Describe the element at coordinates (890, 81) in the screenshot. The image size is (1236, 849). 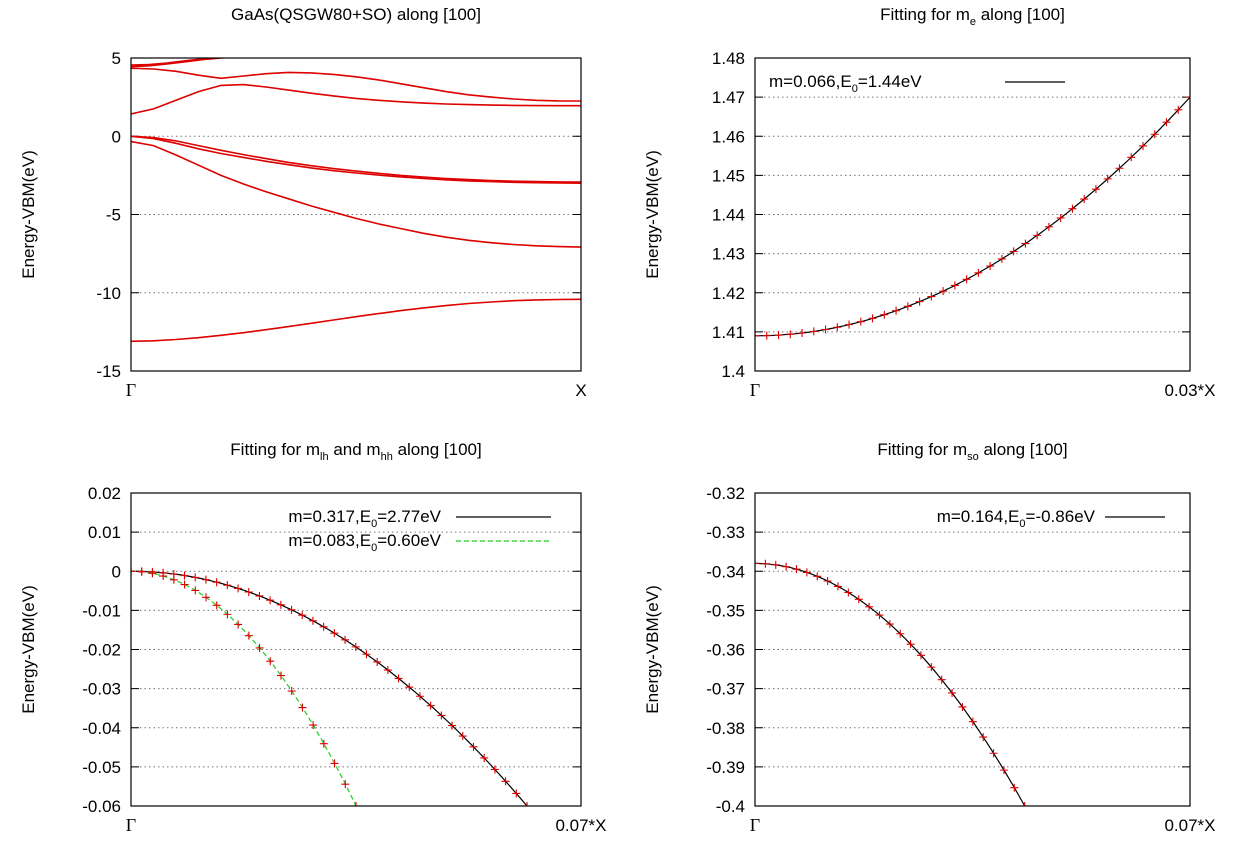
I see `legend-text-tail: =1.44eV` at that location.